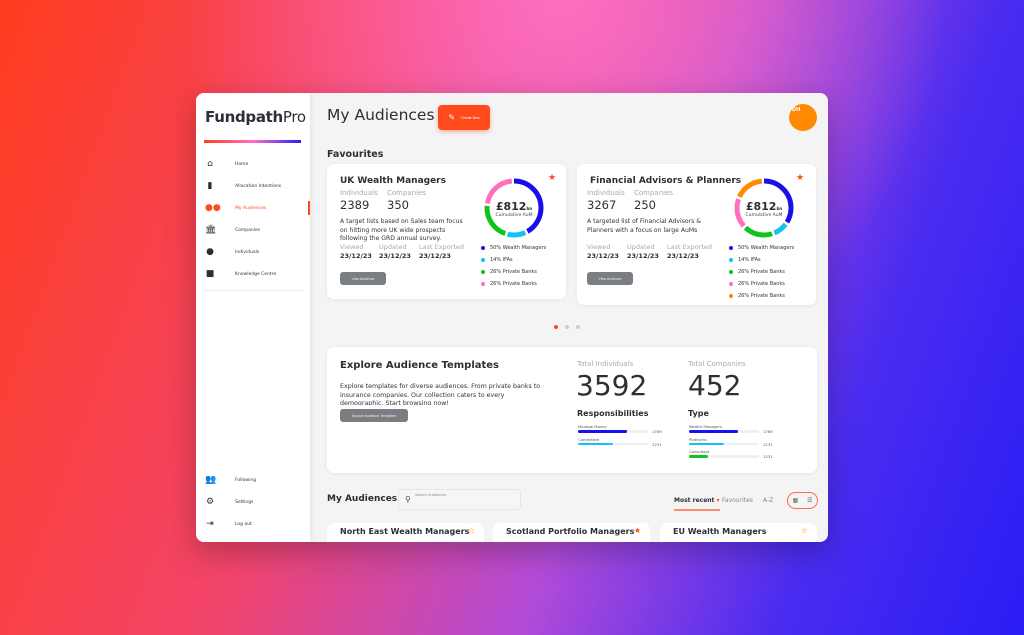  Describe the element at coordinates (374, 415) in the screenshot. I see `explore-templates-button: Explore Audience Templates` at that location.